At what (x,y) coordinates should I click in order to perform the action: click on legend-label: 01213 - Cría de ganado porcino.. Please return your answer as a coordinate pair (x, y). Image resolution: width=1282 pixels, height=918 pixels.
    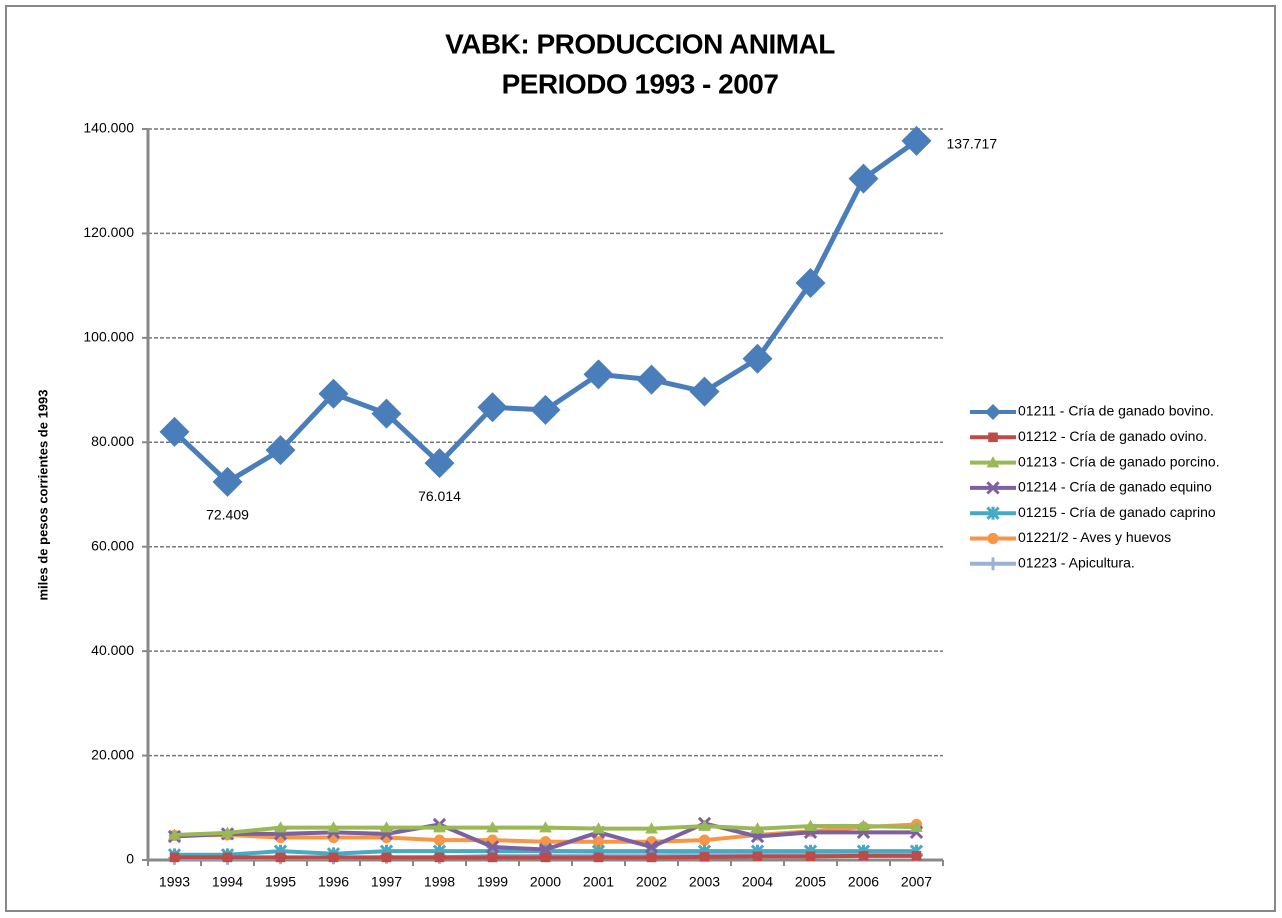
    Looking at the image, I should click on (1119, 461).